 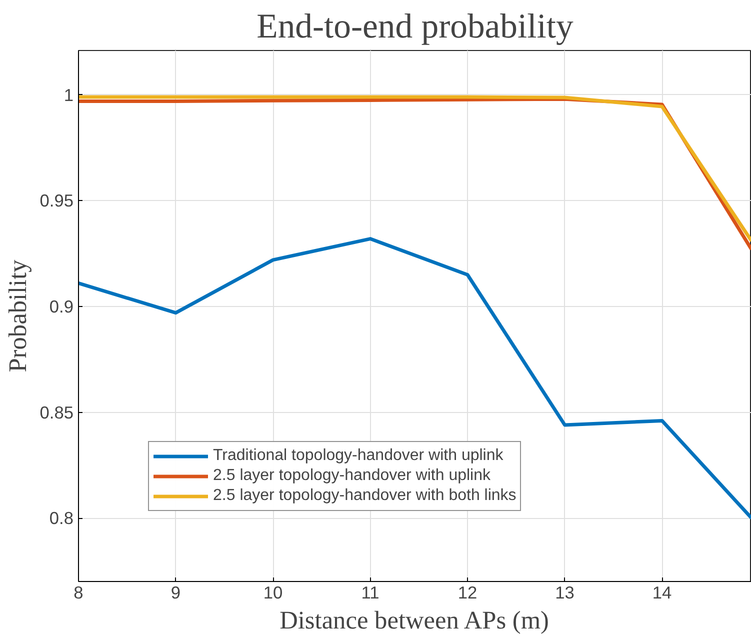 What do you see at coordinates (57, 412) in the screenshot?
I see `y-tick-label: 0.85` at bounding box center [57, 412].